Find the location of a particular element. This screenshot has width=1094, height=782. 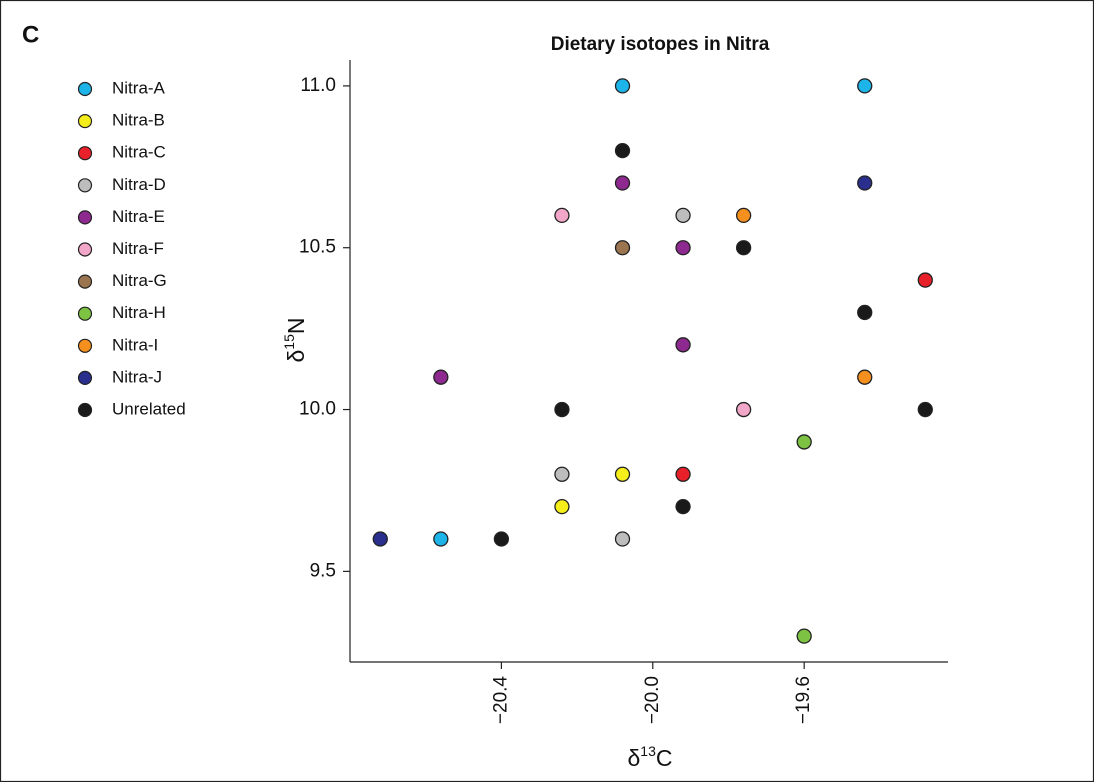

chart-title: Dietary isotopes in Nitra is located at coordinates (660, 44).